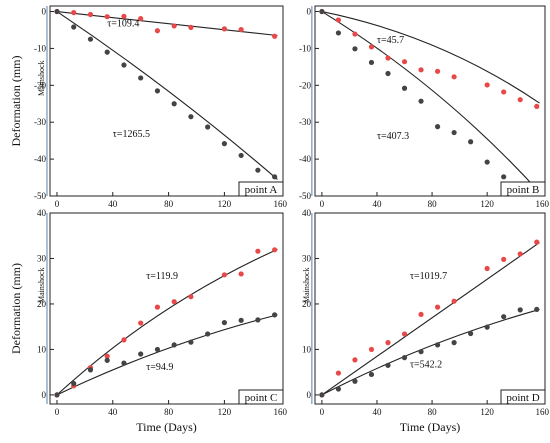 The image size is (550, 443). What do you see at coordinates (426, 365) in the screenshot?
I see `tau-label: τ=542.2` at bounding box center [426, 365].